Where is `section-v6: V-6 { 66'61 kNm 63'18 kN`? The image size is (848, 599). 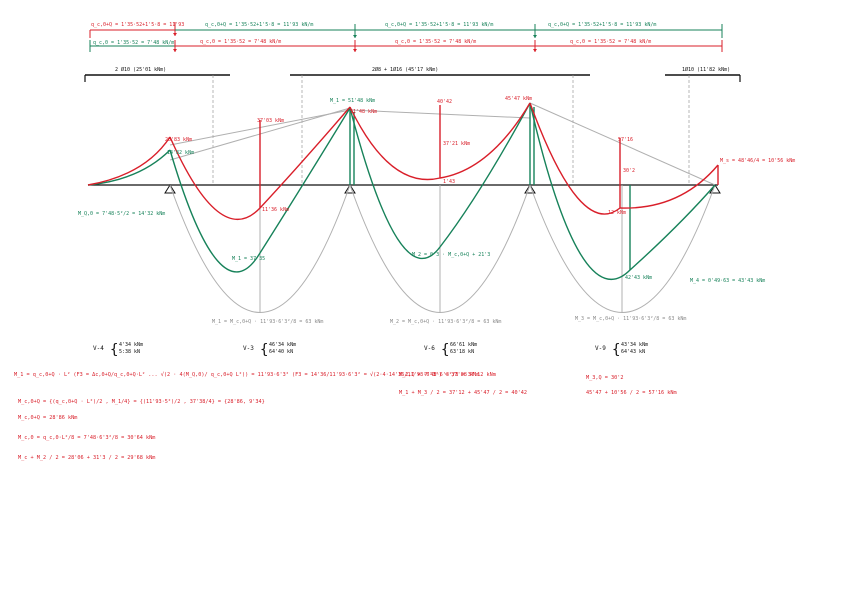 section-v6: V-6 { 66'61 kNm 63'18 kN is located at coordinates (450, 350).